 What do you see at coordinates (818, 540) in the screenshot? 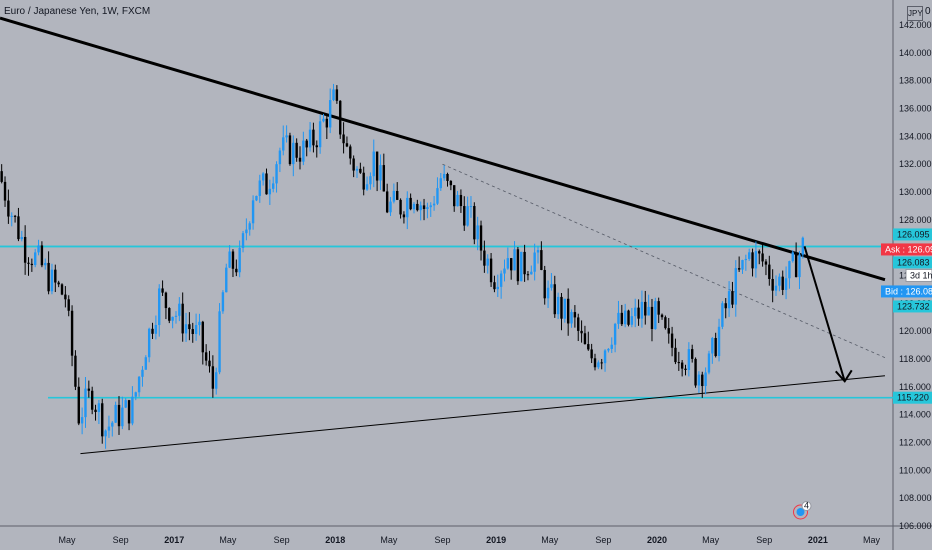
I see `time-tick-label: 2021` at bounding box center [818, 540].